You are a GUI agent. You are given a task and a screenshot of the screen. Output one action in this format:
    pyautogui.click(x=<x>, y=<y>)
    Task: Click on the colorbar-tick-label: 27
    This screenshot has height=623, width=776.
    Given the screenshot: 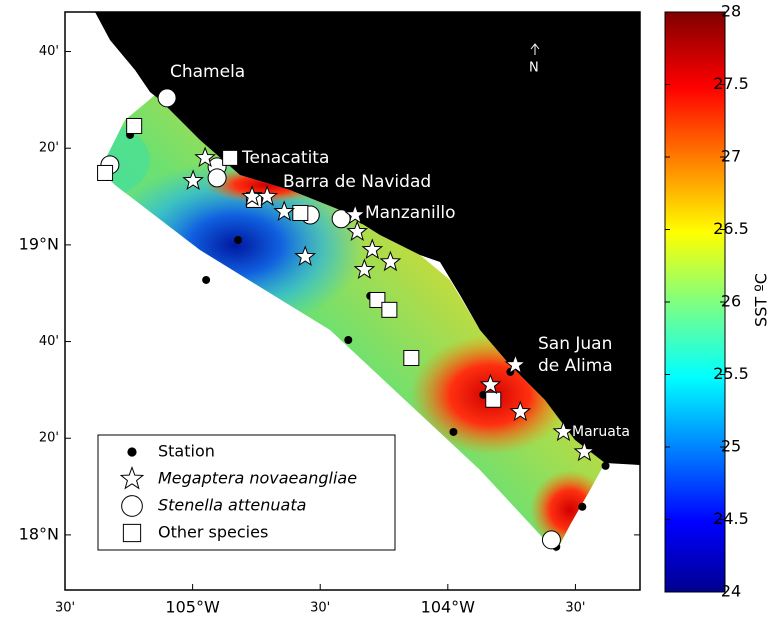 What is the action you would take?
    pyautogui.click(x=731, y=156)
    